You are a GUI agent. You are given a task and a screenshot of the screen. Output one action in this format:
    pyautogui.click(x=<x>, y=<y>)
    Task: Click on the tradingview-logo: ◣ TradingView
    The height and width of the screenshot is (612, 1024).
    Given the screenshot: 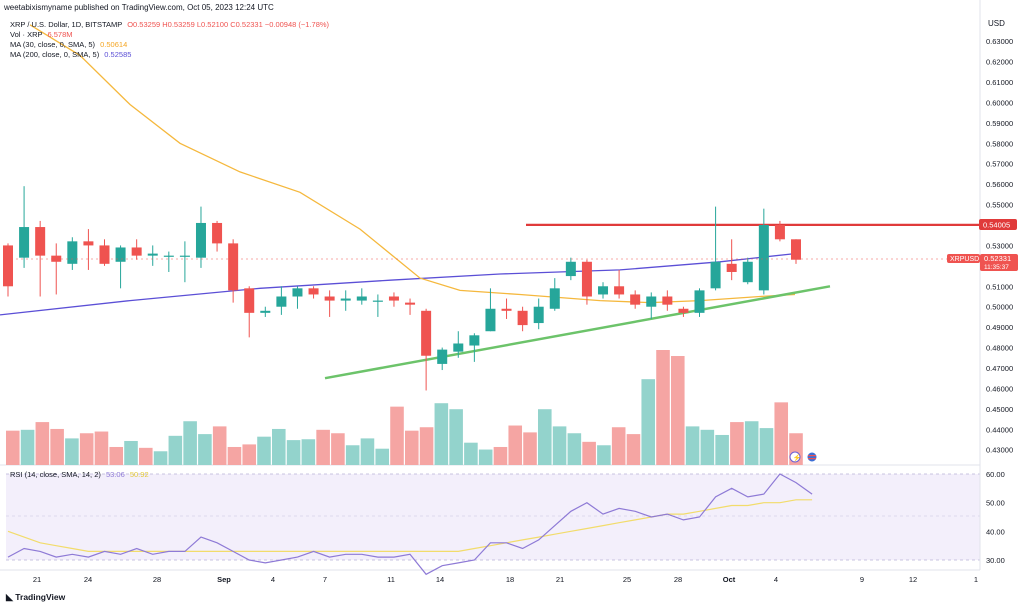 What is the action you would take?
    pyautogui.click(x=35, y=597)
    